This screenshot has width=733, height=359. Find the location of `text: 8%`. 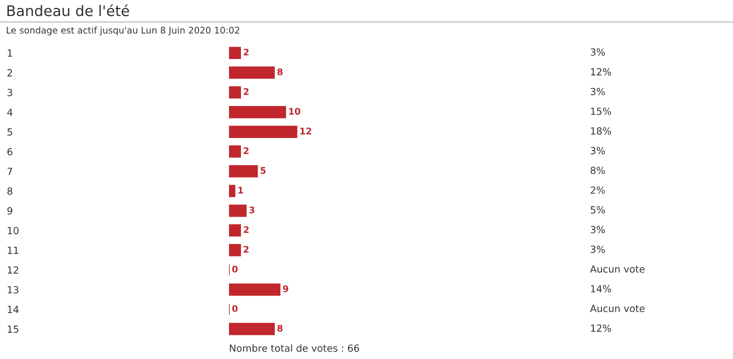

text: 8% is located at coordinates (597, 170).